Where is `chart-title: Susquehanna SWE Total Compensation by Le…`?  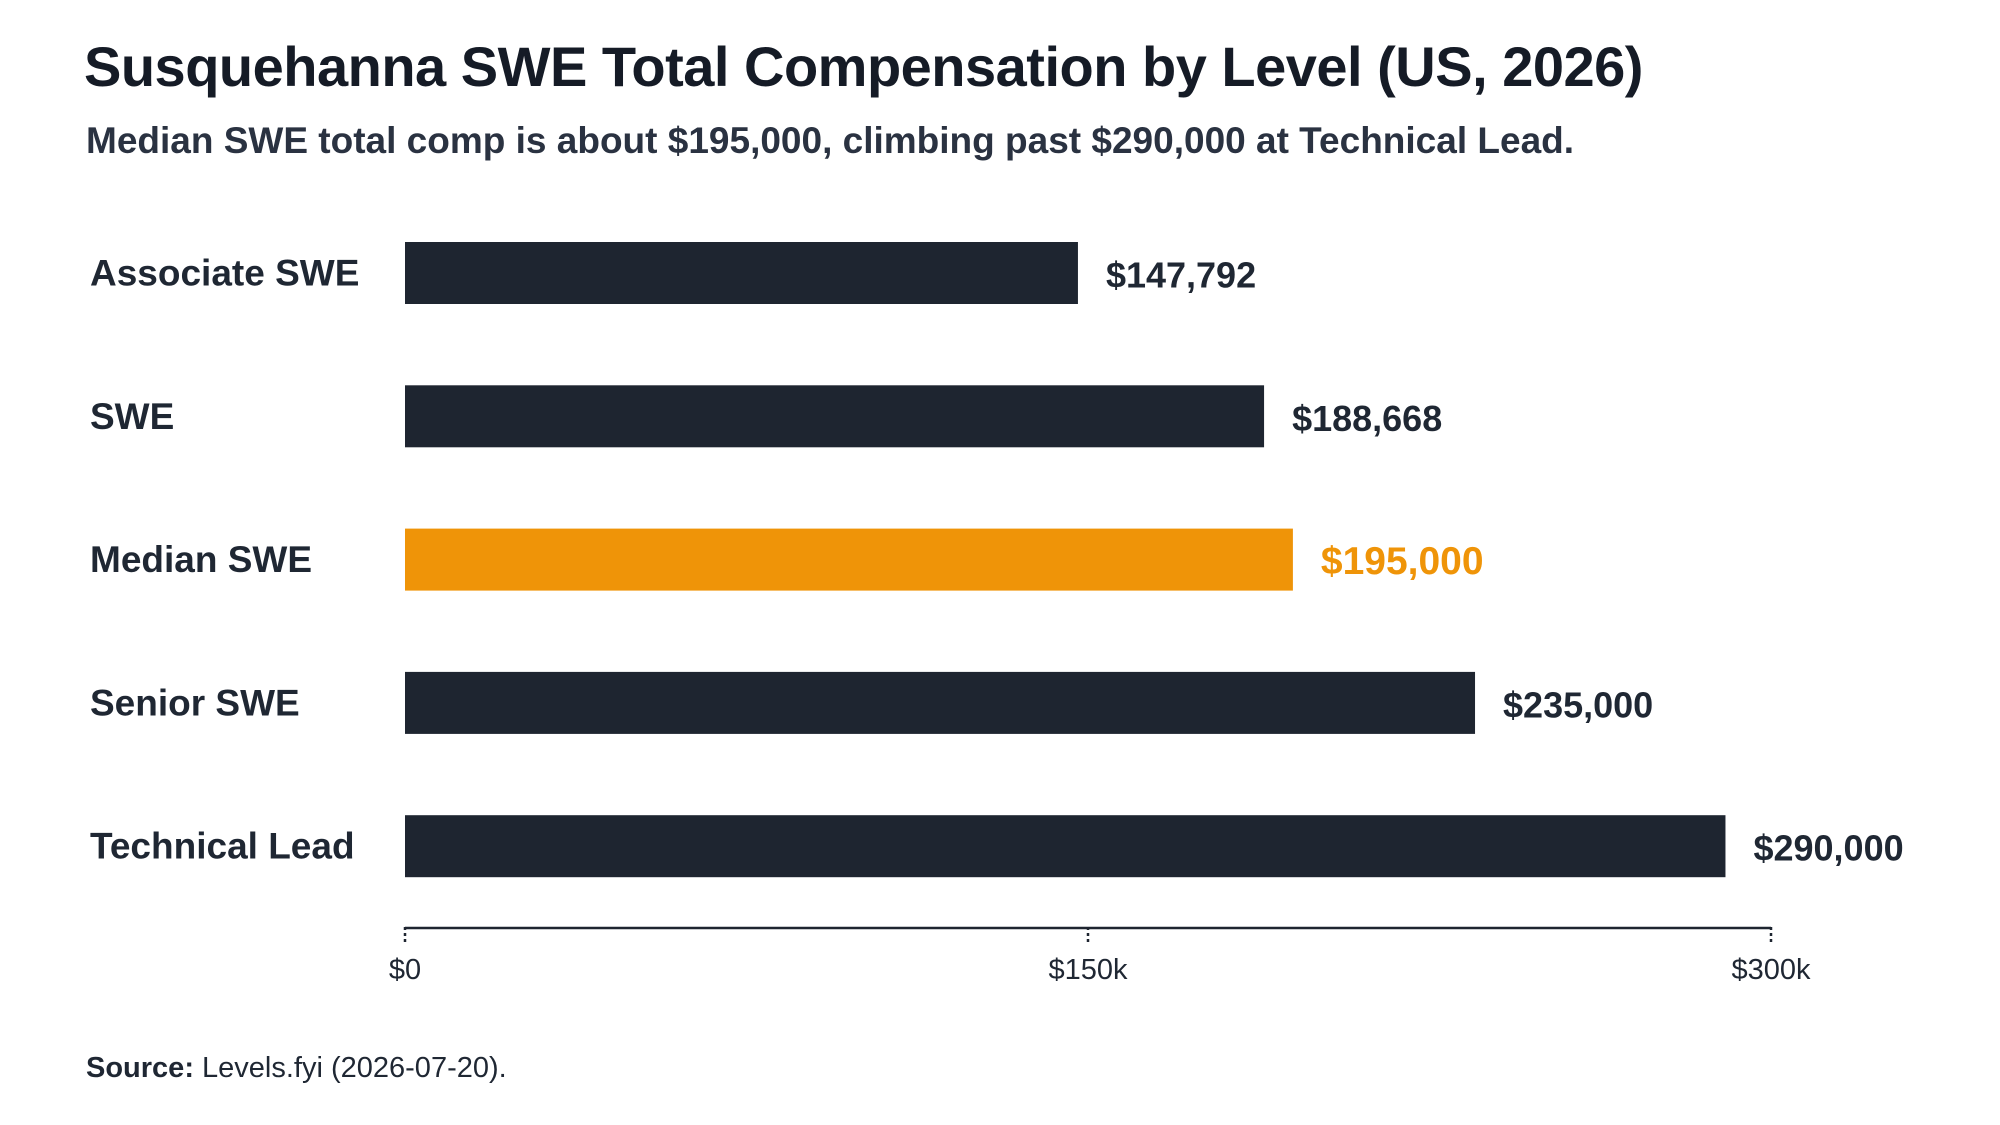 chart-title: Susquehanna SWE Total Compensation by Le… is located at coordinates (863, 66).